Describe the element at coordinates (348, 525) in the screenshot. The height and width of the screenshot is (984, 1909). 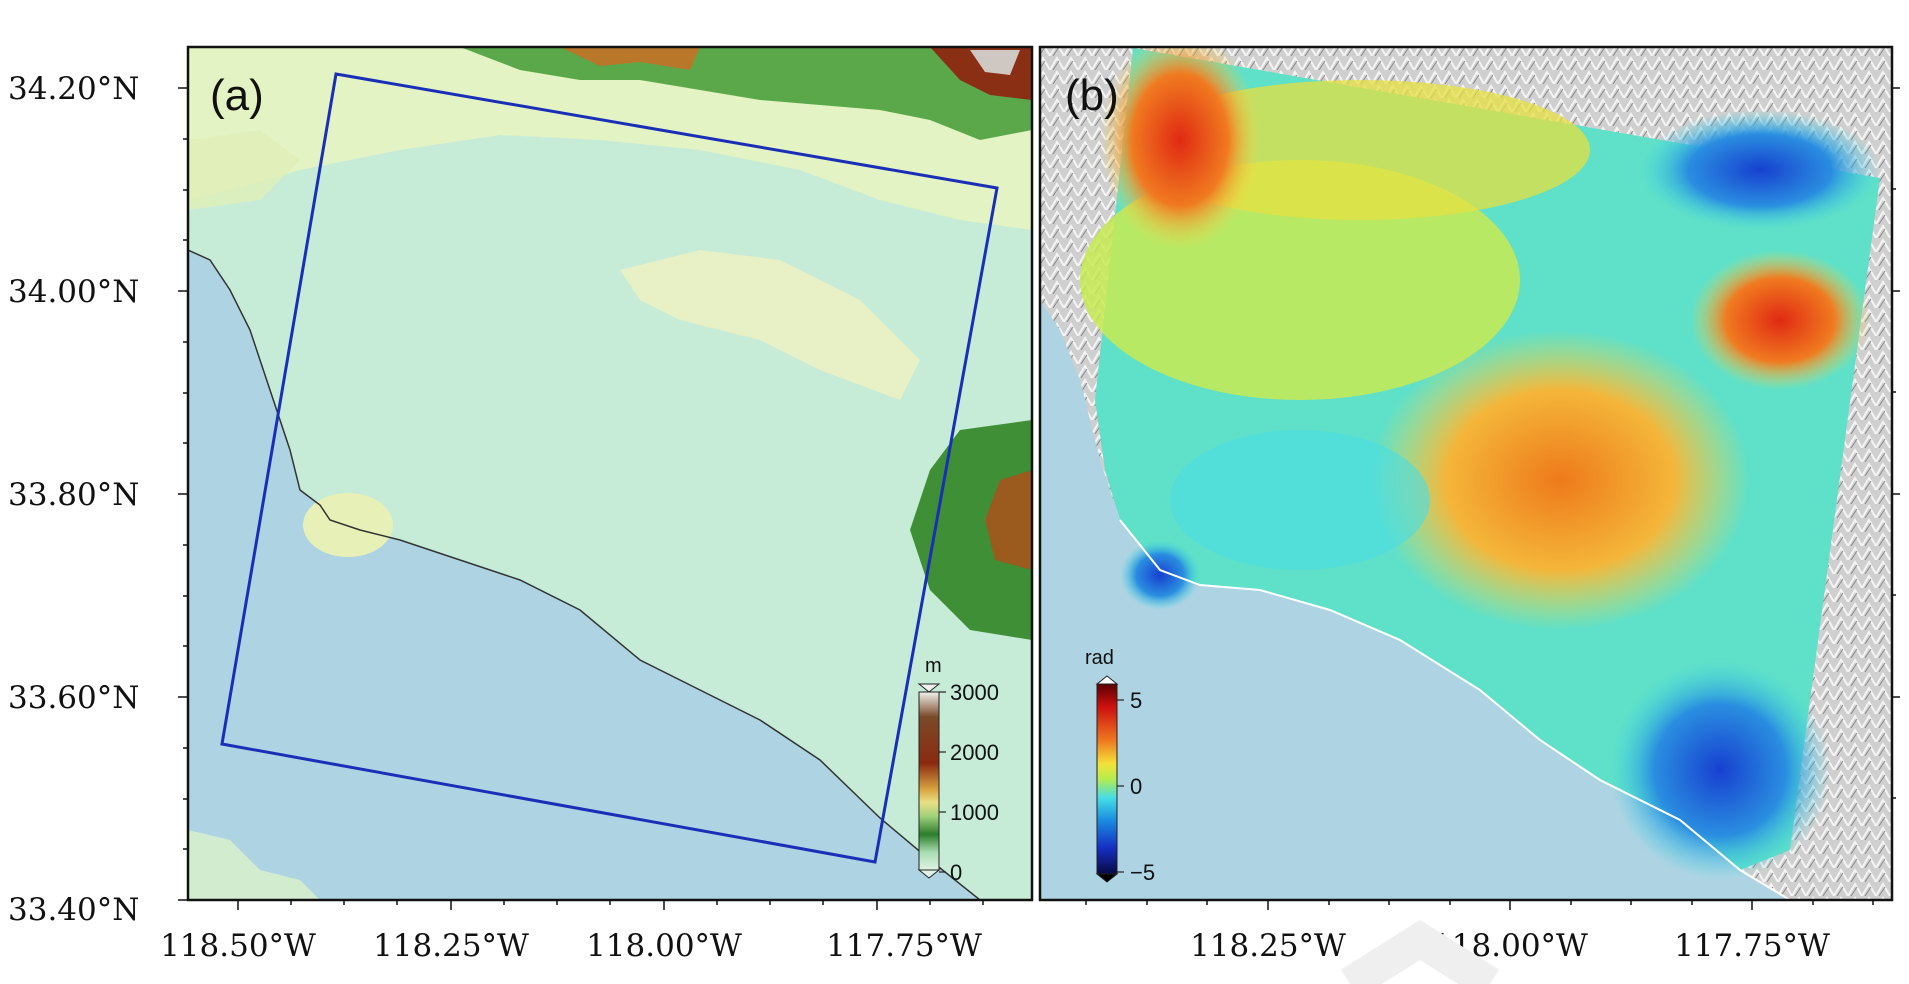
I see `palos-verdes` at that location.